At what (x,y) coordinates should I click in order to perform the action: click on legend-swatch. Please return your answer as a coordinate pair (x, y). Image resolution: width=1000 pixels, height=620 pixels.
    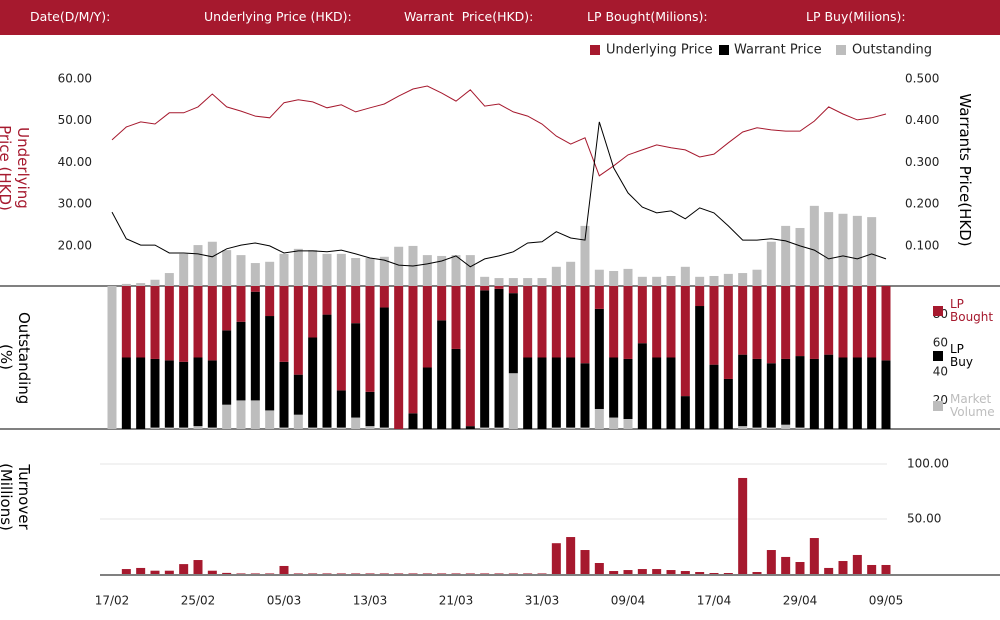
    Looking at the image, I should click on (595, 50).